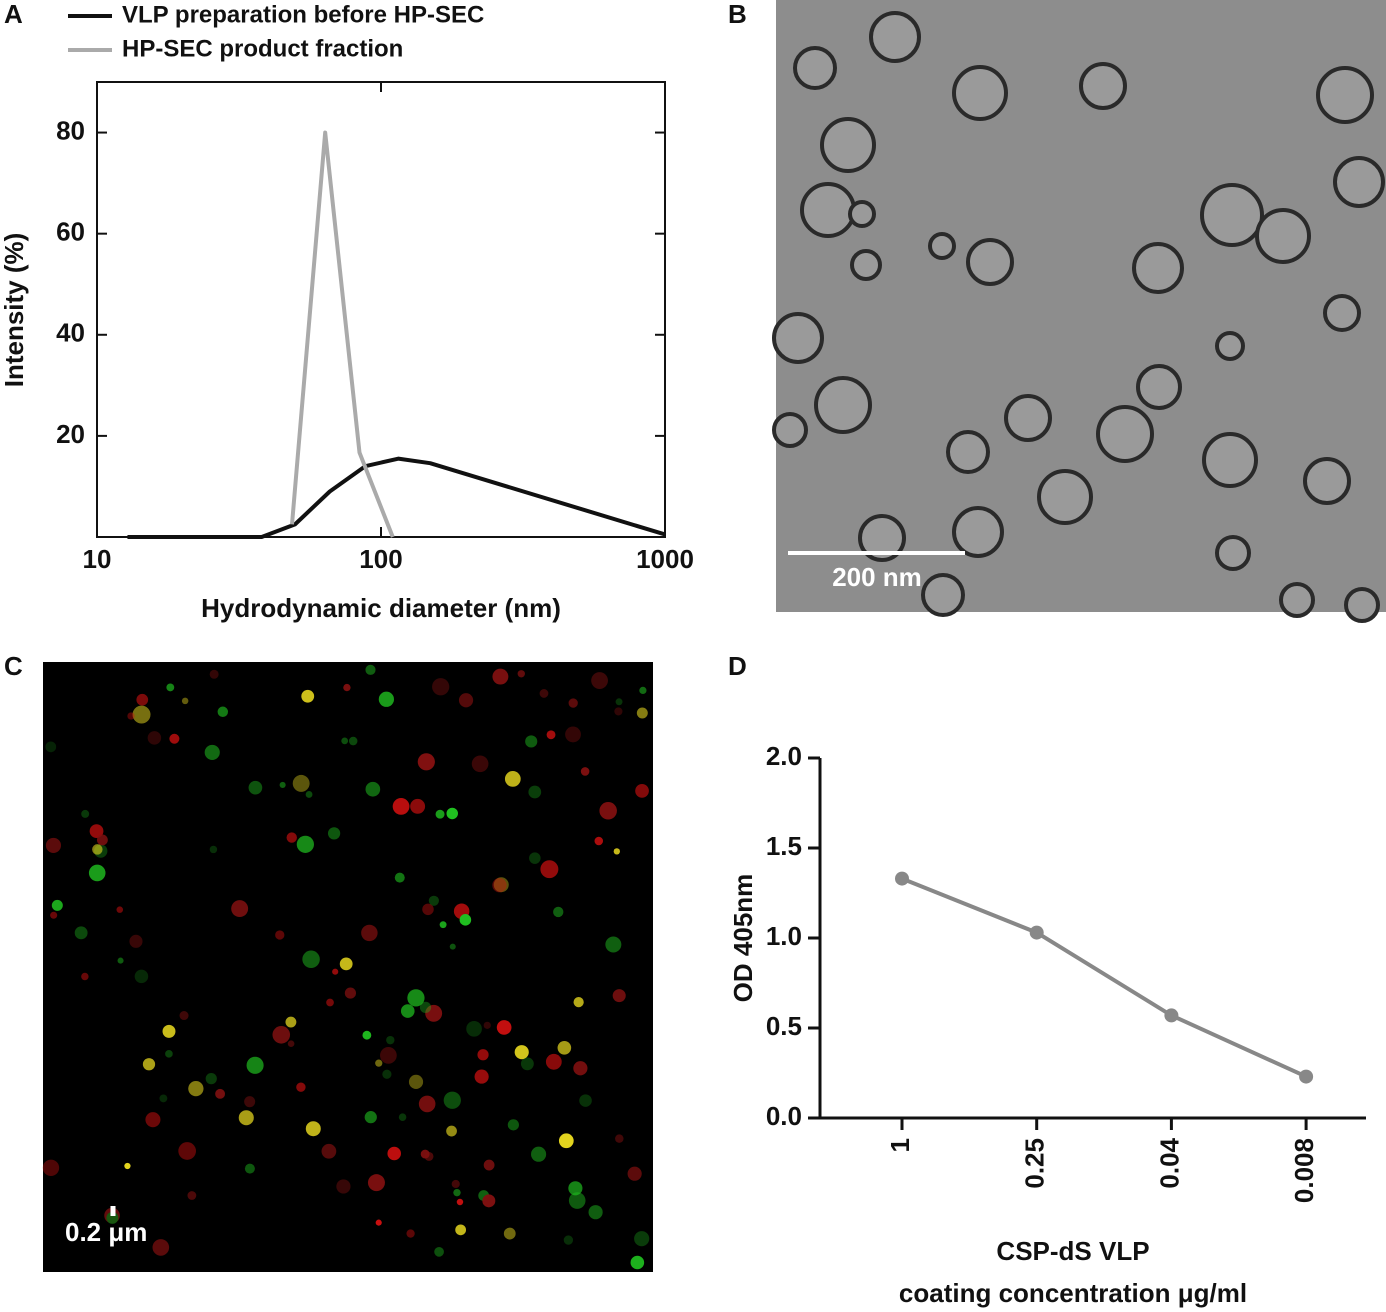  What do you see at coordinates (784, 756) in the screenshot?
I see `y-tick-label: 2.0` at bounding box center [784, 756].